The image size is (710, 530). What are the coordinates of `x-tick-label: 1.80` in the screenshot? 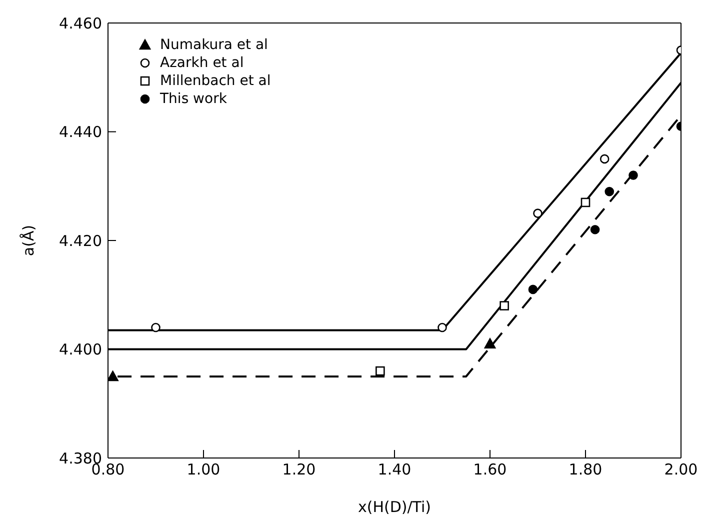 It's located at (585, 469).